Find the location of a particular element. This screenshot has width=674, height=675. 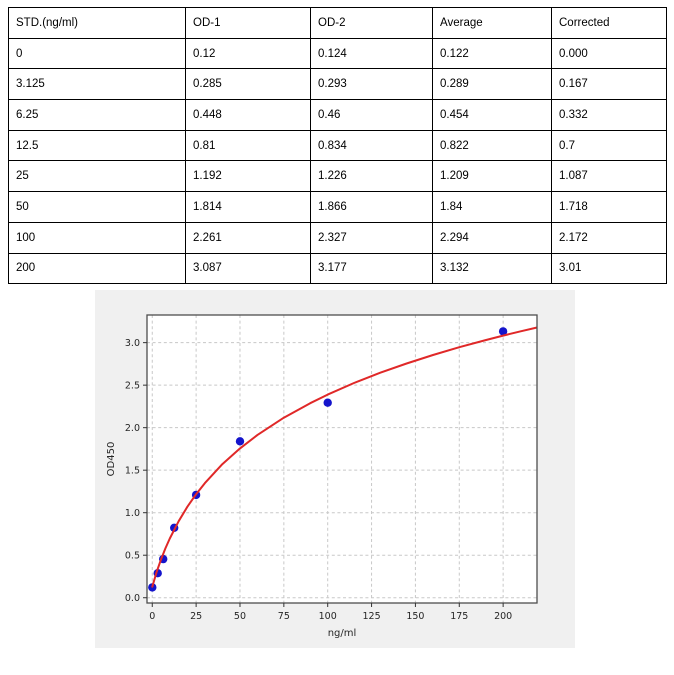

x-tick-label: 0 is located at coordinates (152, 616).